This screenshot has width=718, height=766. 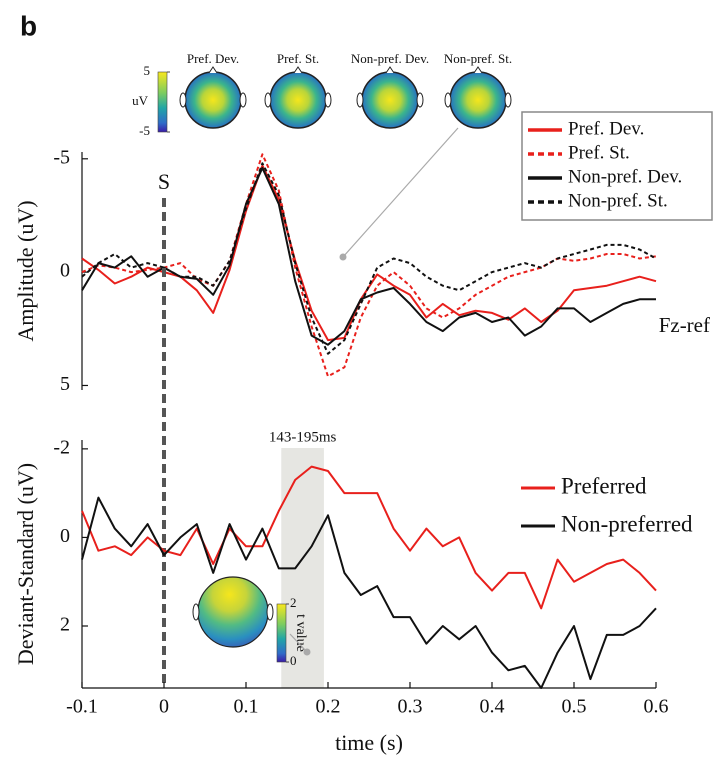 I want to click on legend-label: Non-pref. St., so click(x=618, y=200).